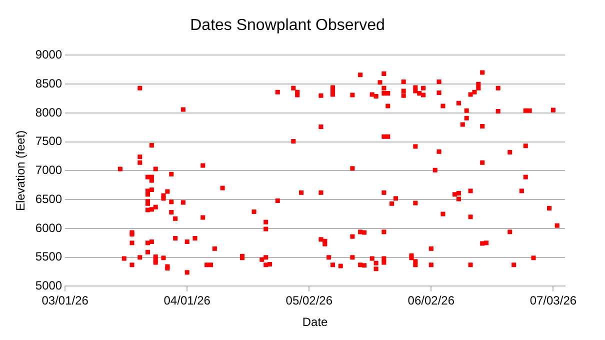  What do you see at coordinates (21, 171) in the screenshot?
I see `y-axis-title: Elevation (feet)` at bounding box center [21, 171].